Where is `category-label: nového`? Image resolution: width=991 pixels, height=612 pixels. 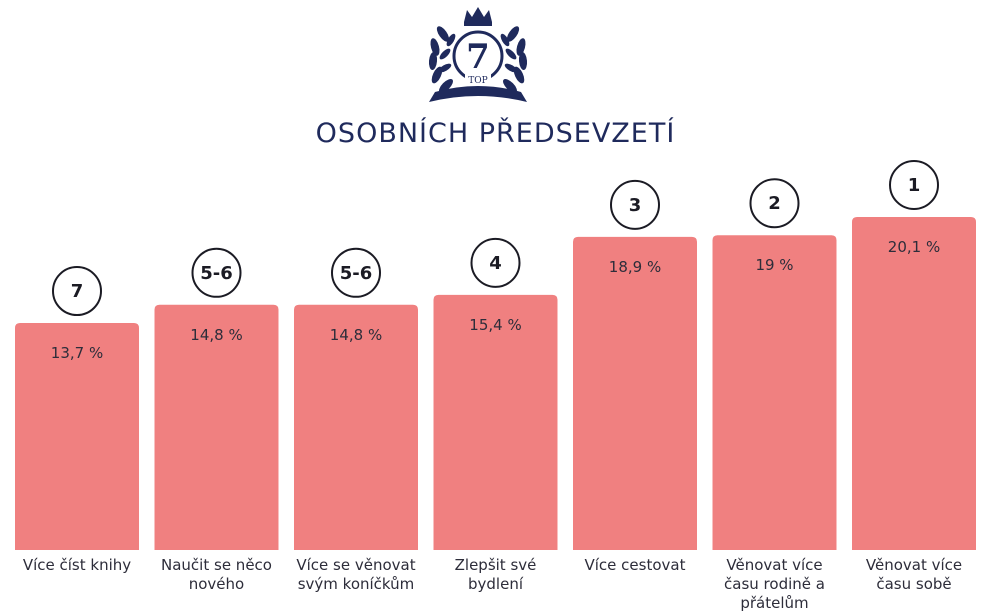 category-label: nového is located at coordinates (216, 584).